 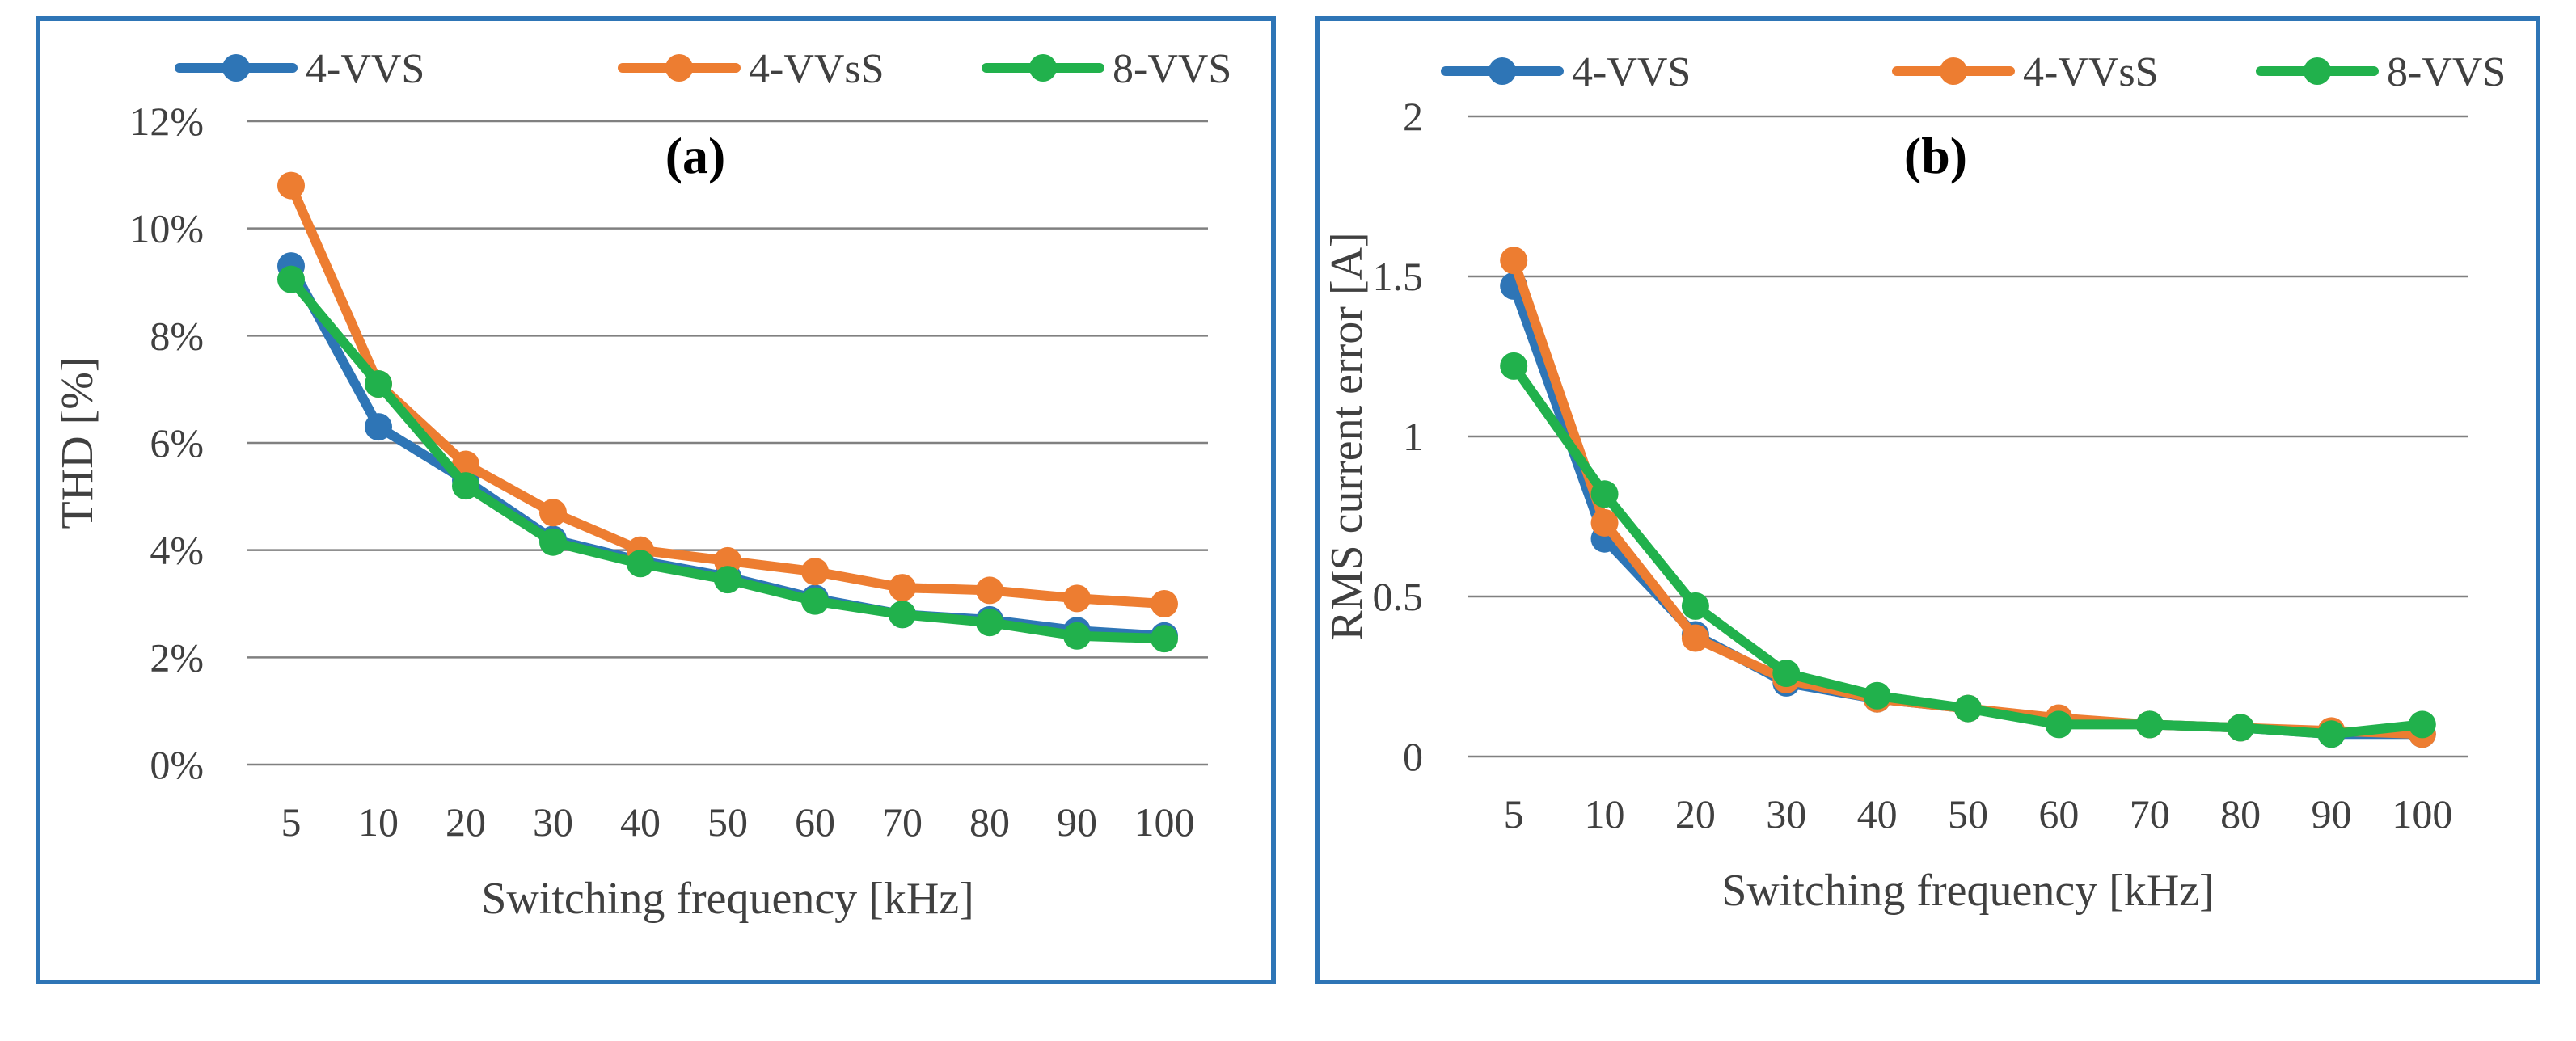 I want to click on y-axis-title: THD [%], so click(x=78, y=442).